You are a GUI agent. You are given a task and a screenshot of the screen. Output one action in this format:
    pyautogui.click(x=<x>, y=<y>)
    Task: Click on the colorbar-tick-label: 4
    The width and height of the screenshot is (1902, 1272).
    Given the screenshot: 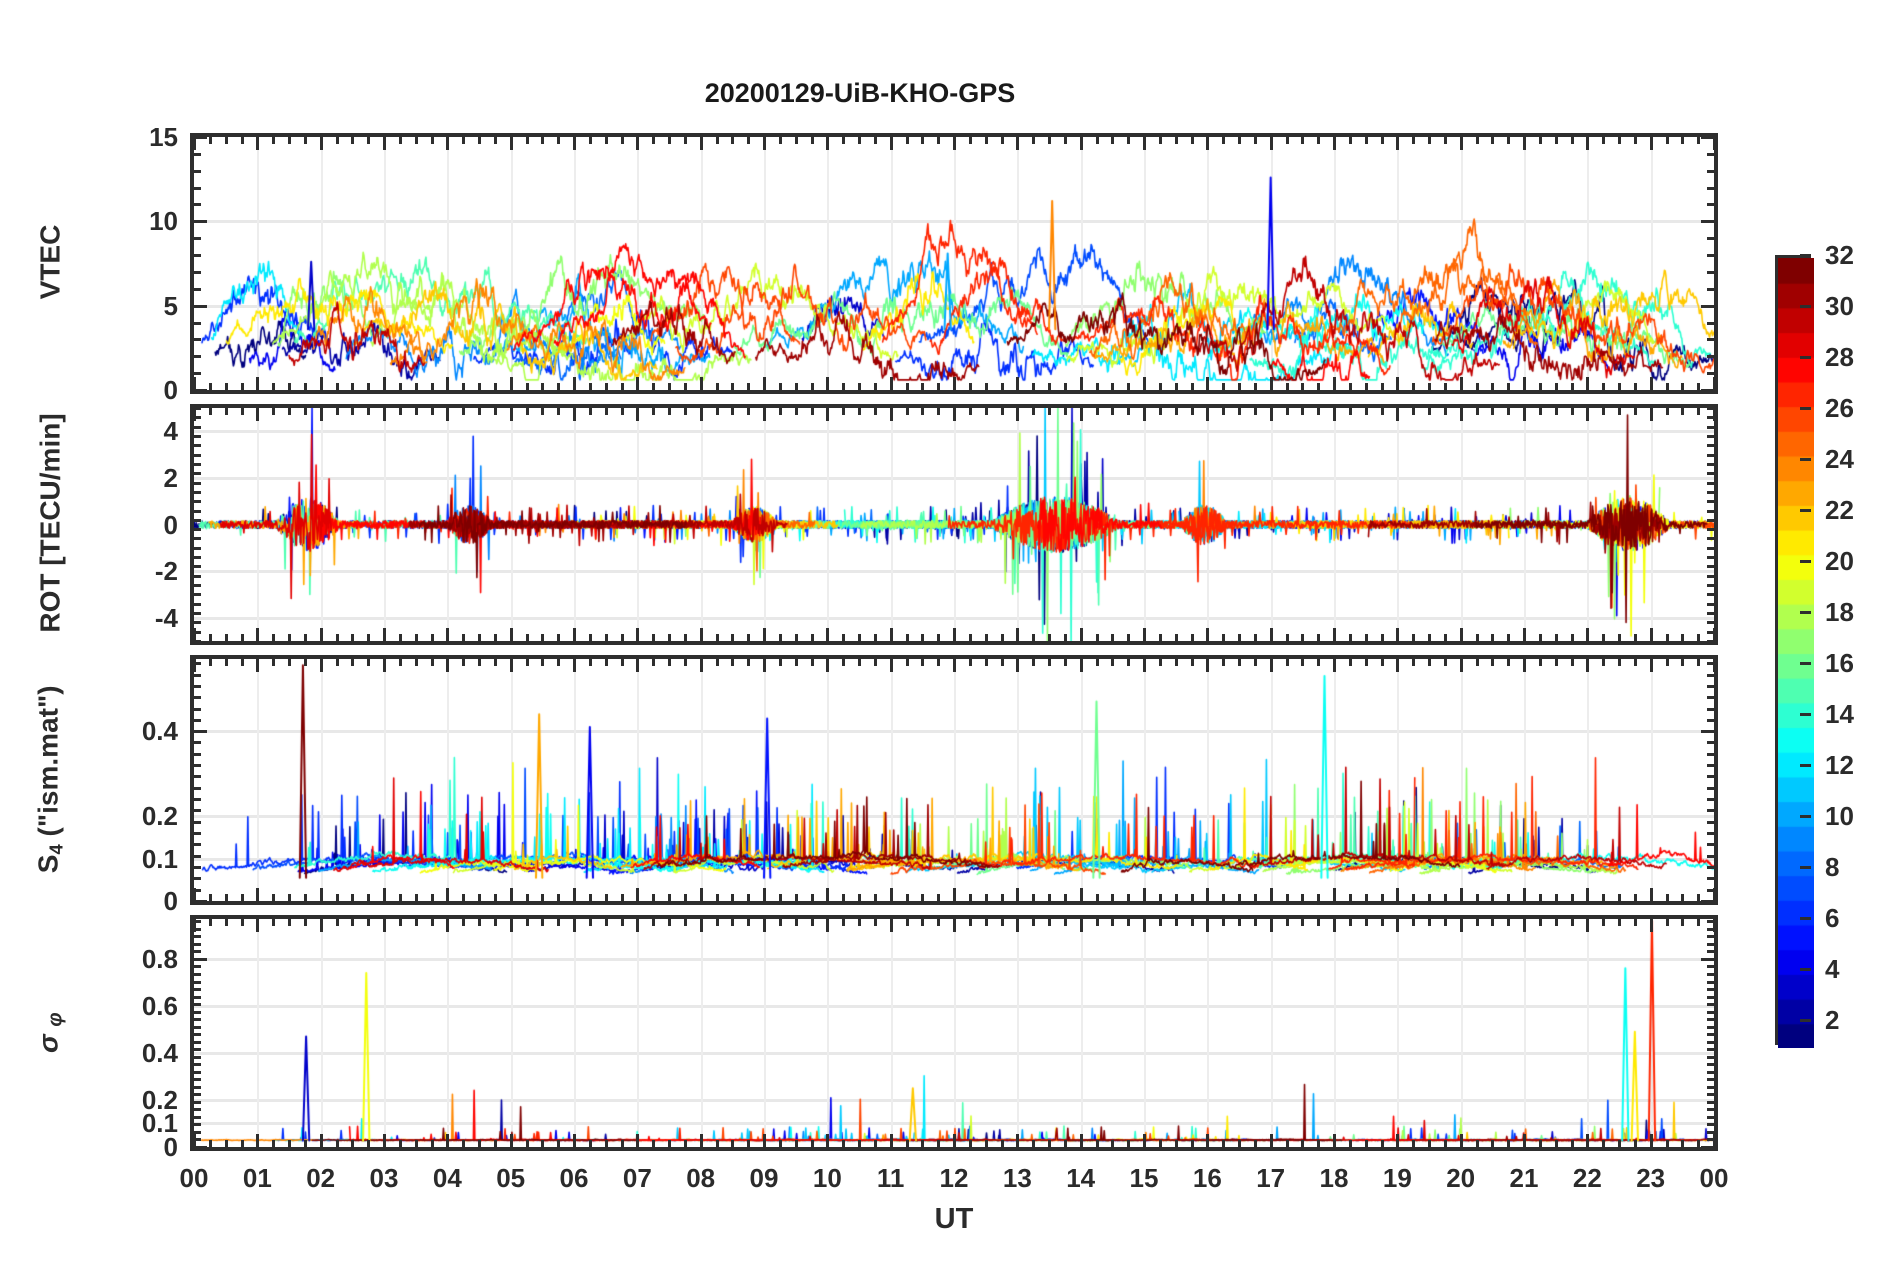 What is the action you would take?
    pyautogui.click(x=1832, y=968)
    